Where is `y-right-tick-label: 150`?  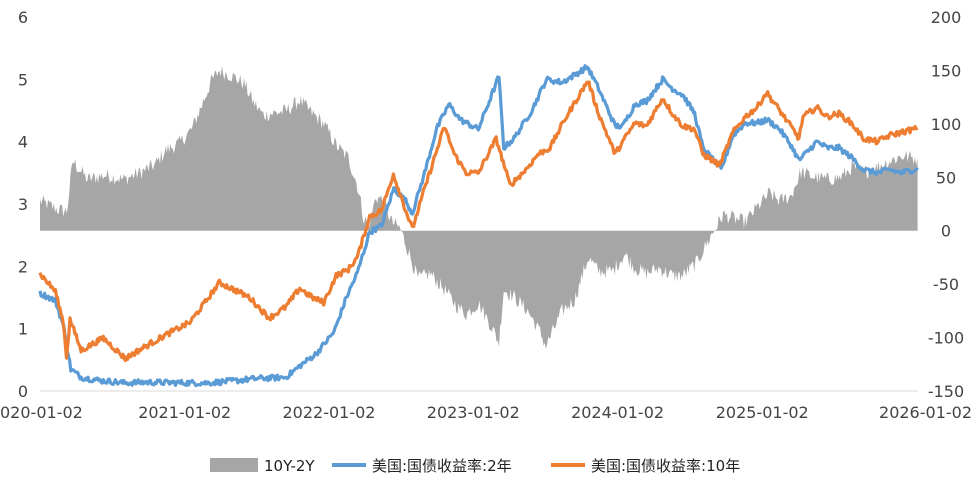 y-right-tick-label: 150 is located at coordinates (946, 70).